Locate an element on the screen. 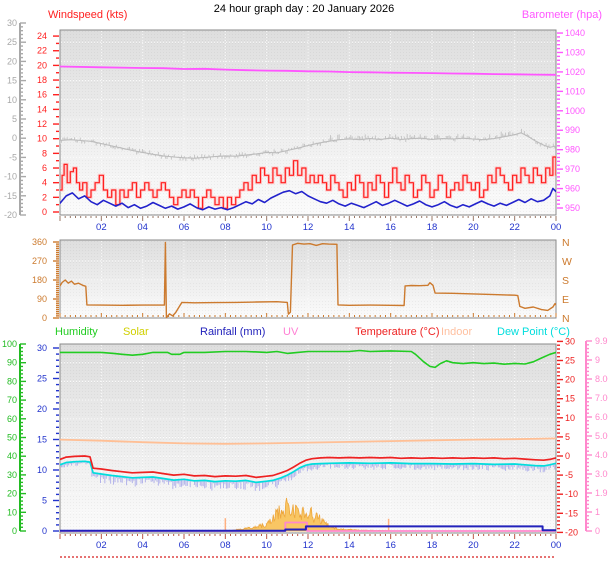 The image size is (608, 561). svg-text: 270 is located at coordinates (39, 261).